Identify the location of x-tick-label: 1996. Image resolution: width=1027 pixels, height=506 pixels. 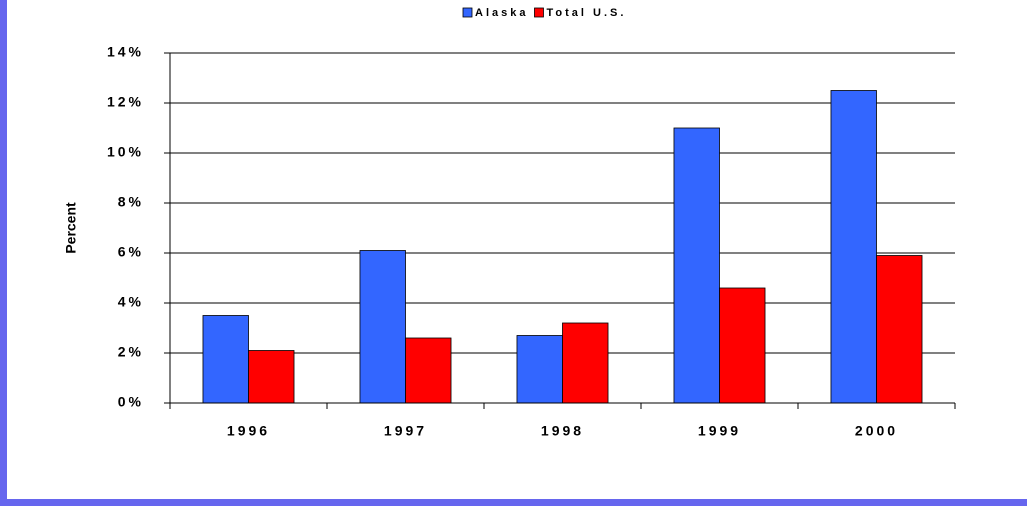
(248, 431).